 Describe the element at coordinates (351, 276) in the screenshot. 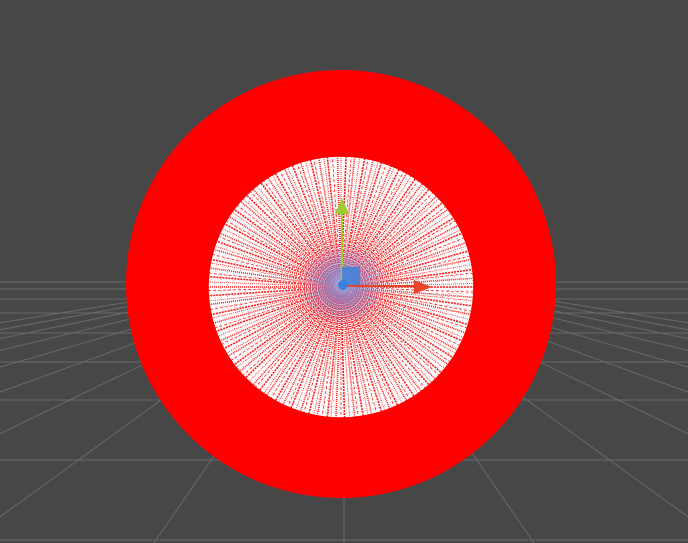

I see `plane-handle-icon` at that location.